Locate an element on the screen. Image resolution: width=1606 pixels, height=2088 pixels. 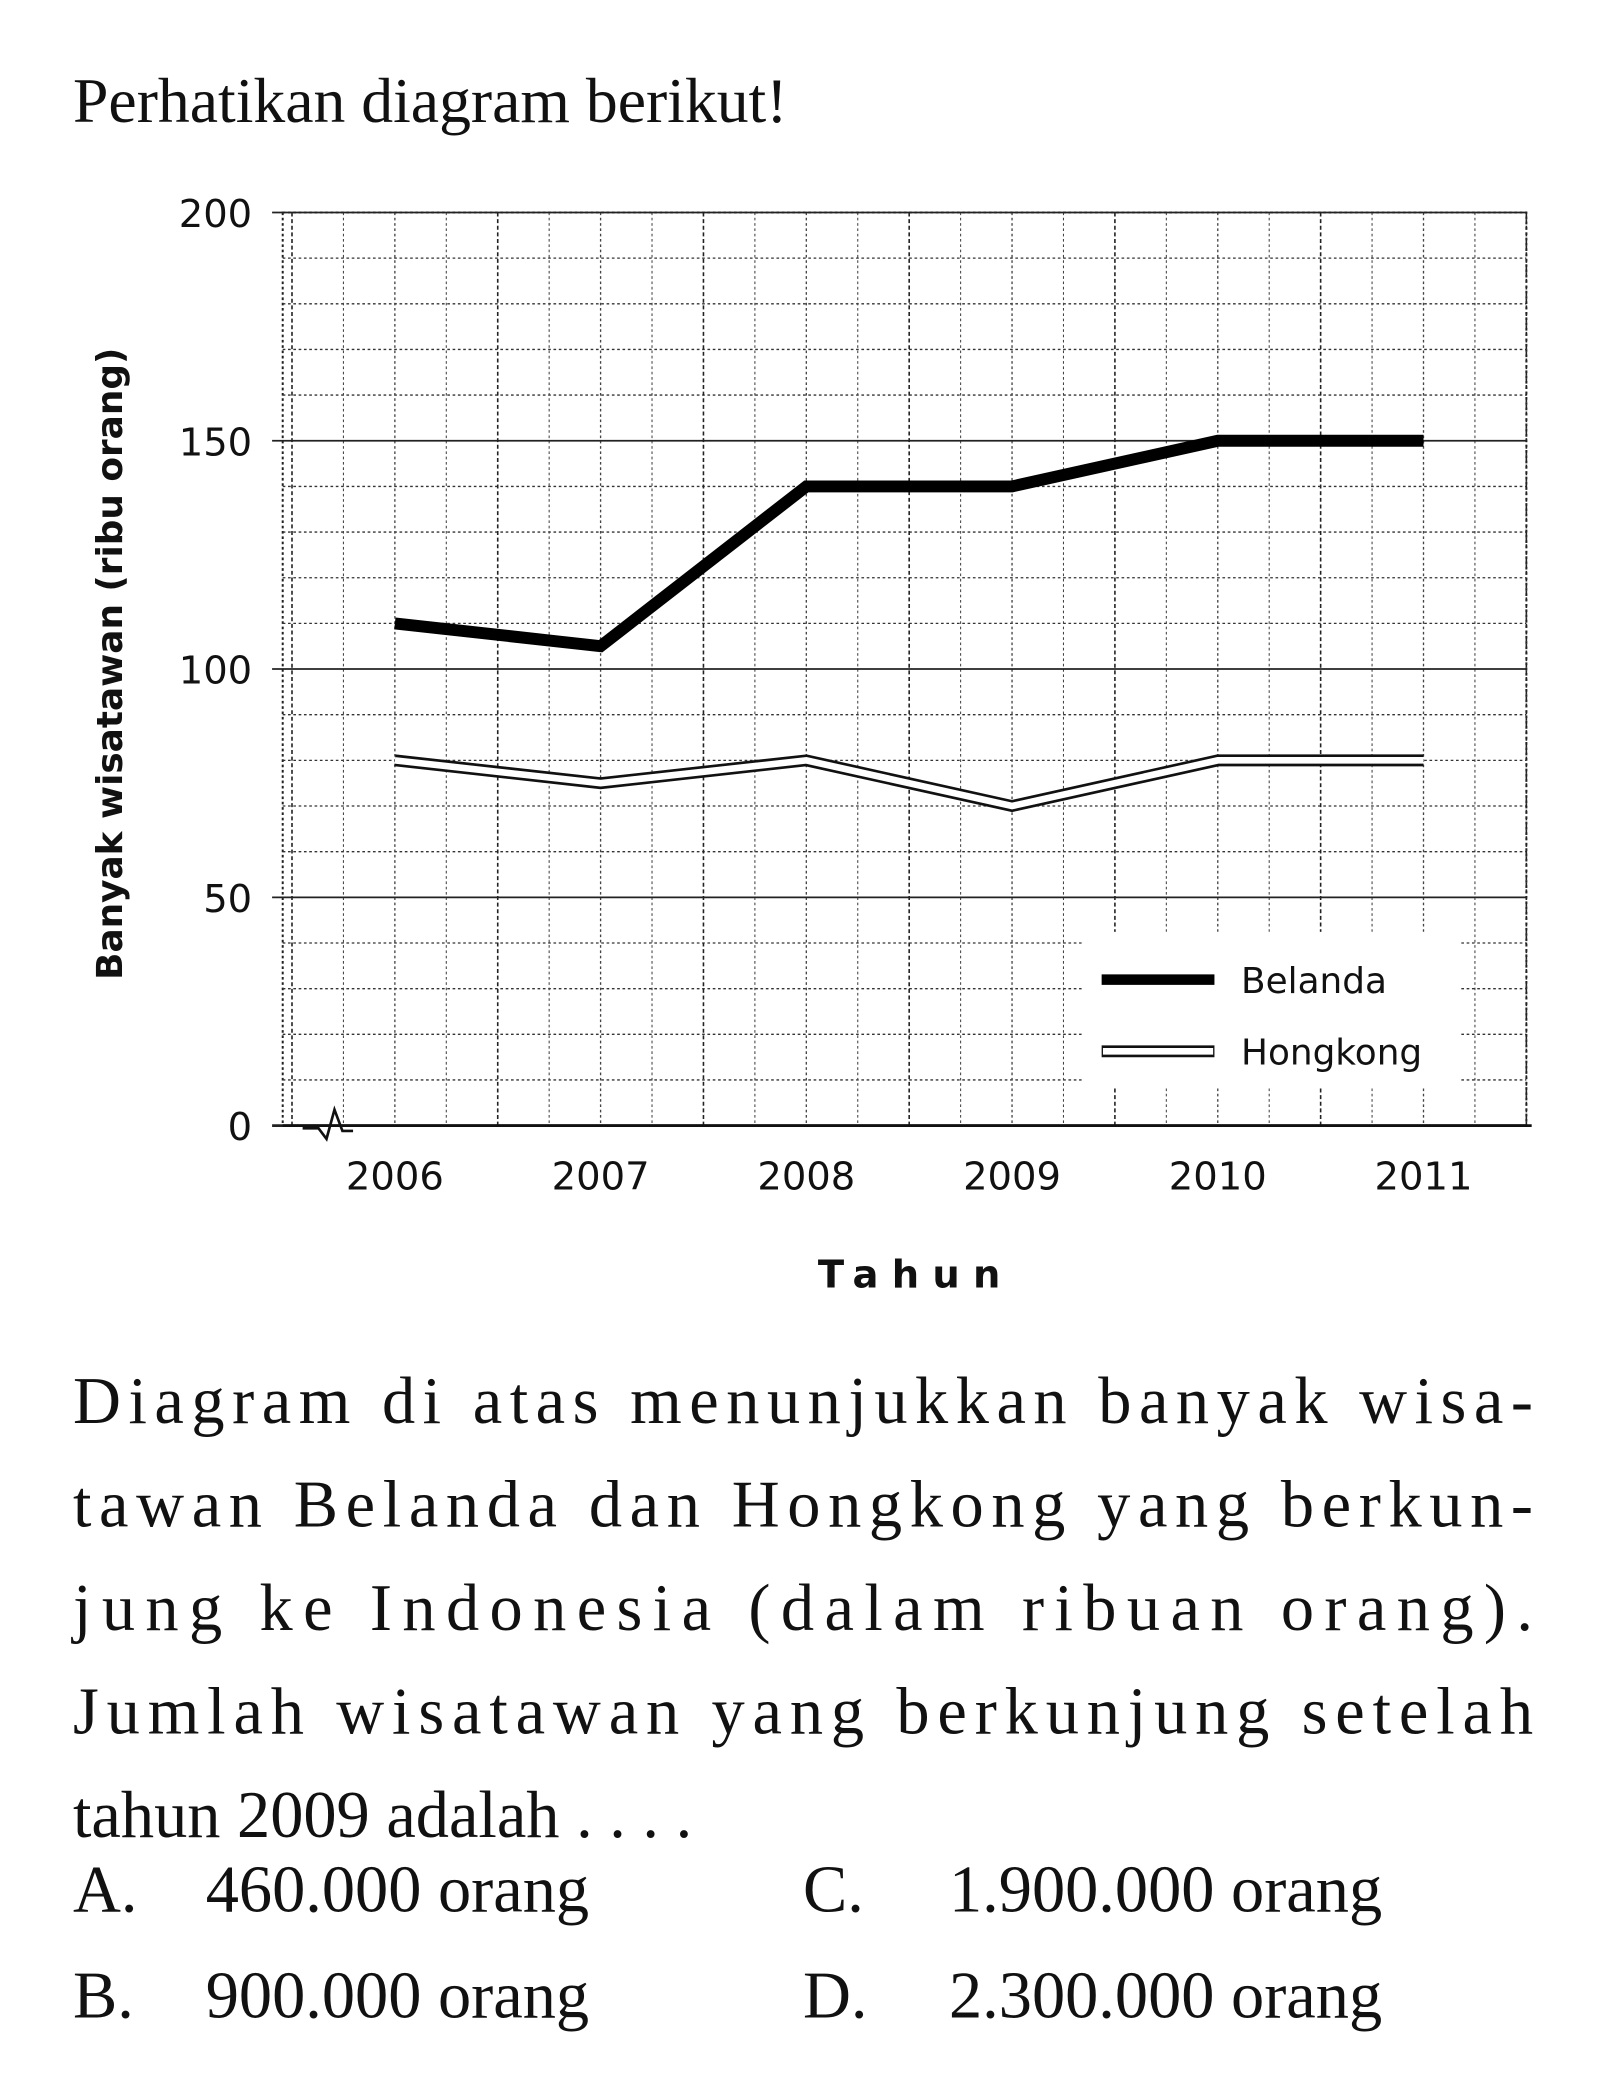
x-tick-label: 2008 is located at coordinates (806, 1176).